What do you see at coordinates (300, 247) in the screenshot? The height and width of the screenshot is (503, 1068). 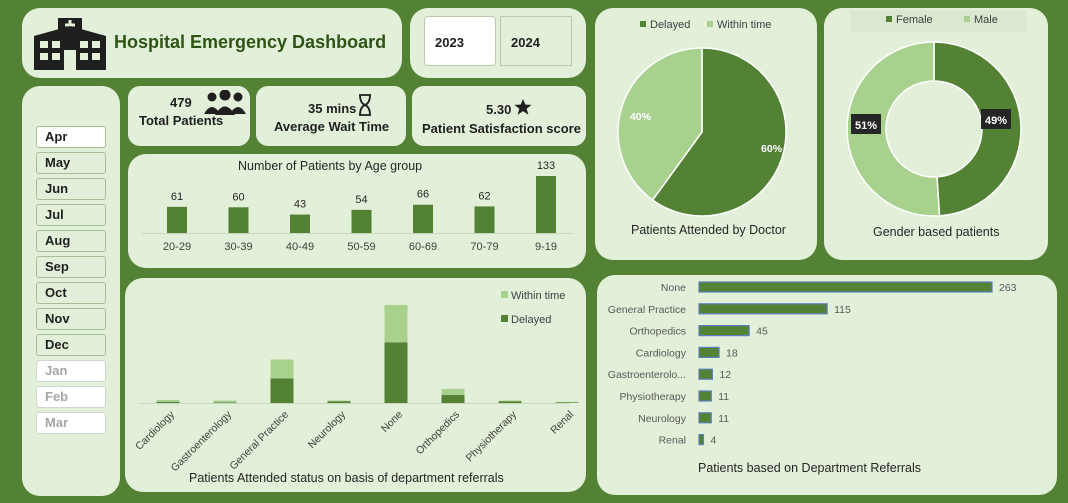 I see `age-tick-label: 40-49` at bounding box center [300, 247].